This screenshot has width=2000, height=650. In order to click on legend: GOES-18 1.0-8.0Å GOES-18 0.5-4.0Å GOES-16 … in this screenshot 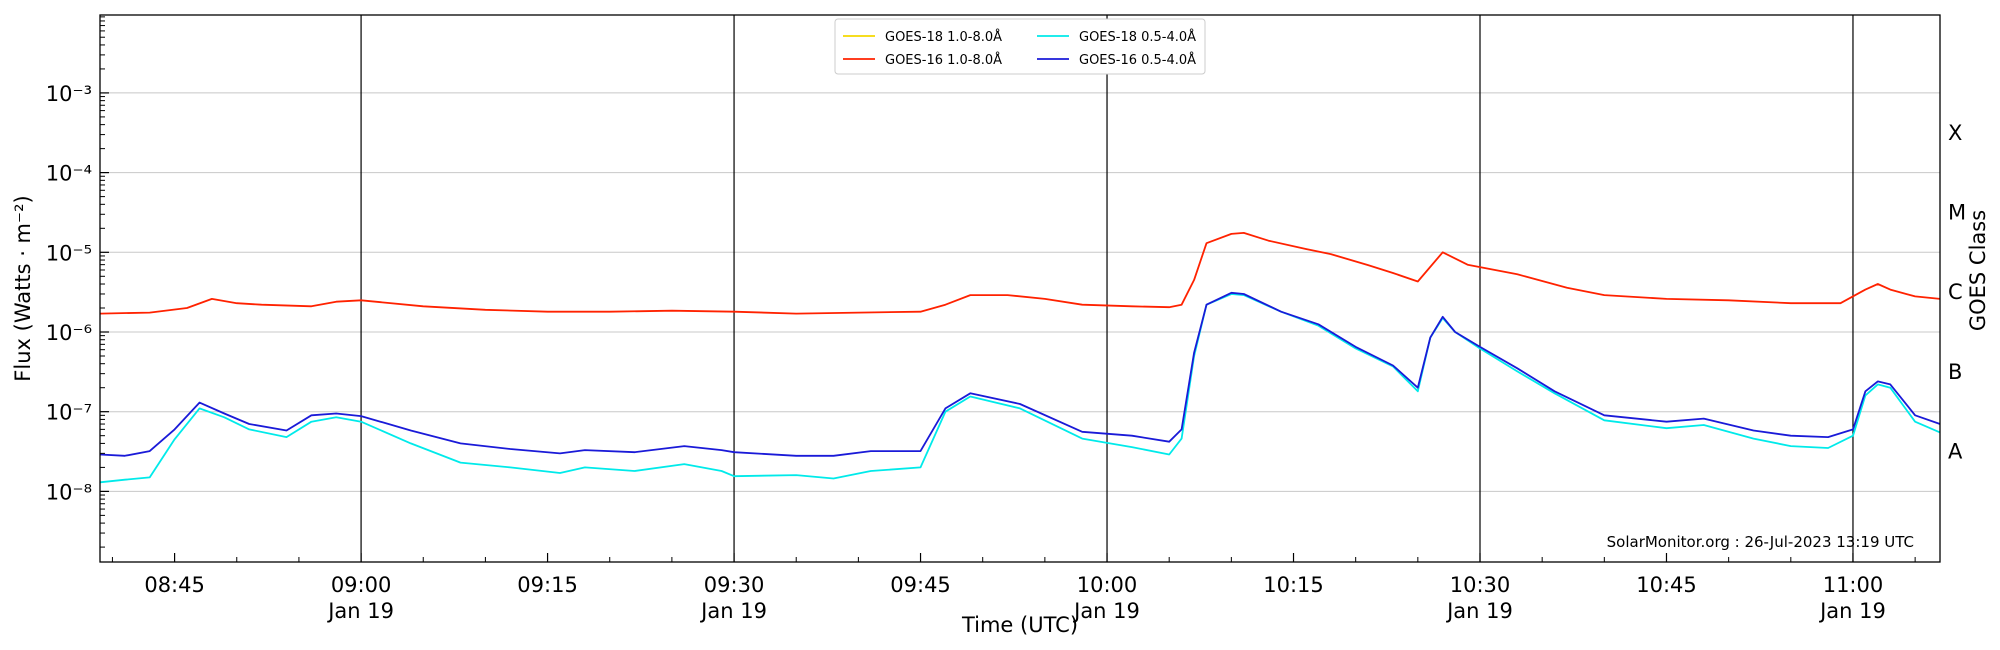, I will do `click(1020, 46)`.